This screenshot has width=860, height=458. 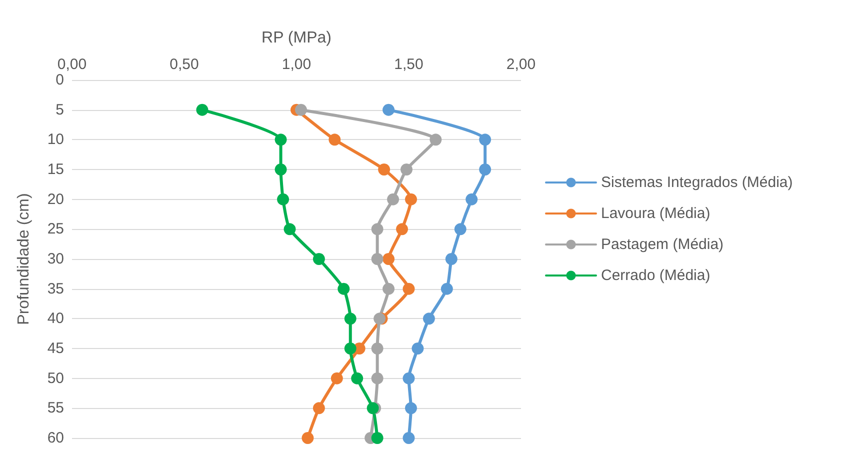 I want to click on x-tick-label: 0,00, so click(x=72, y=64).